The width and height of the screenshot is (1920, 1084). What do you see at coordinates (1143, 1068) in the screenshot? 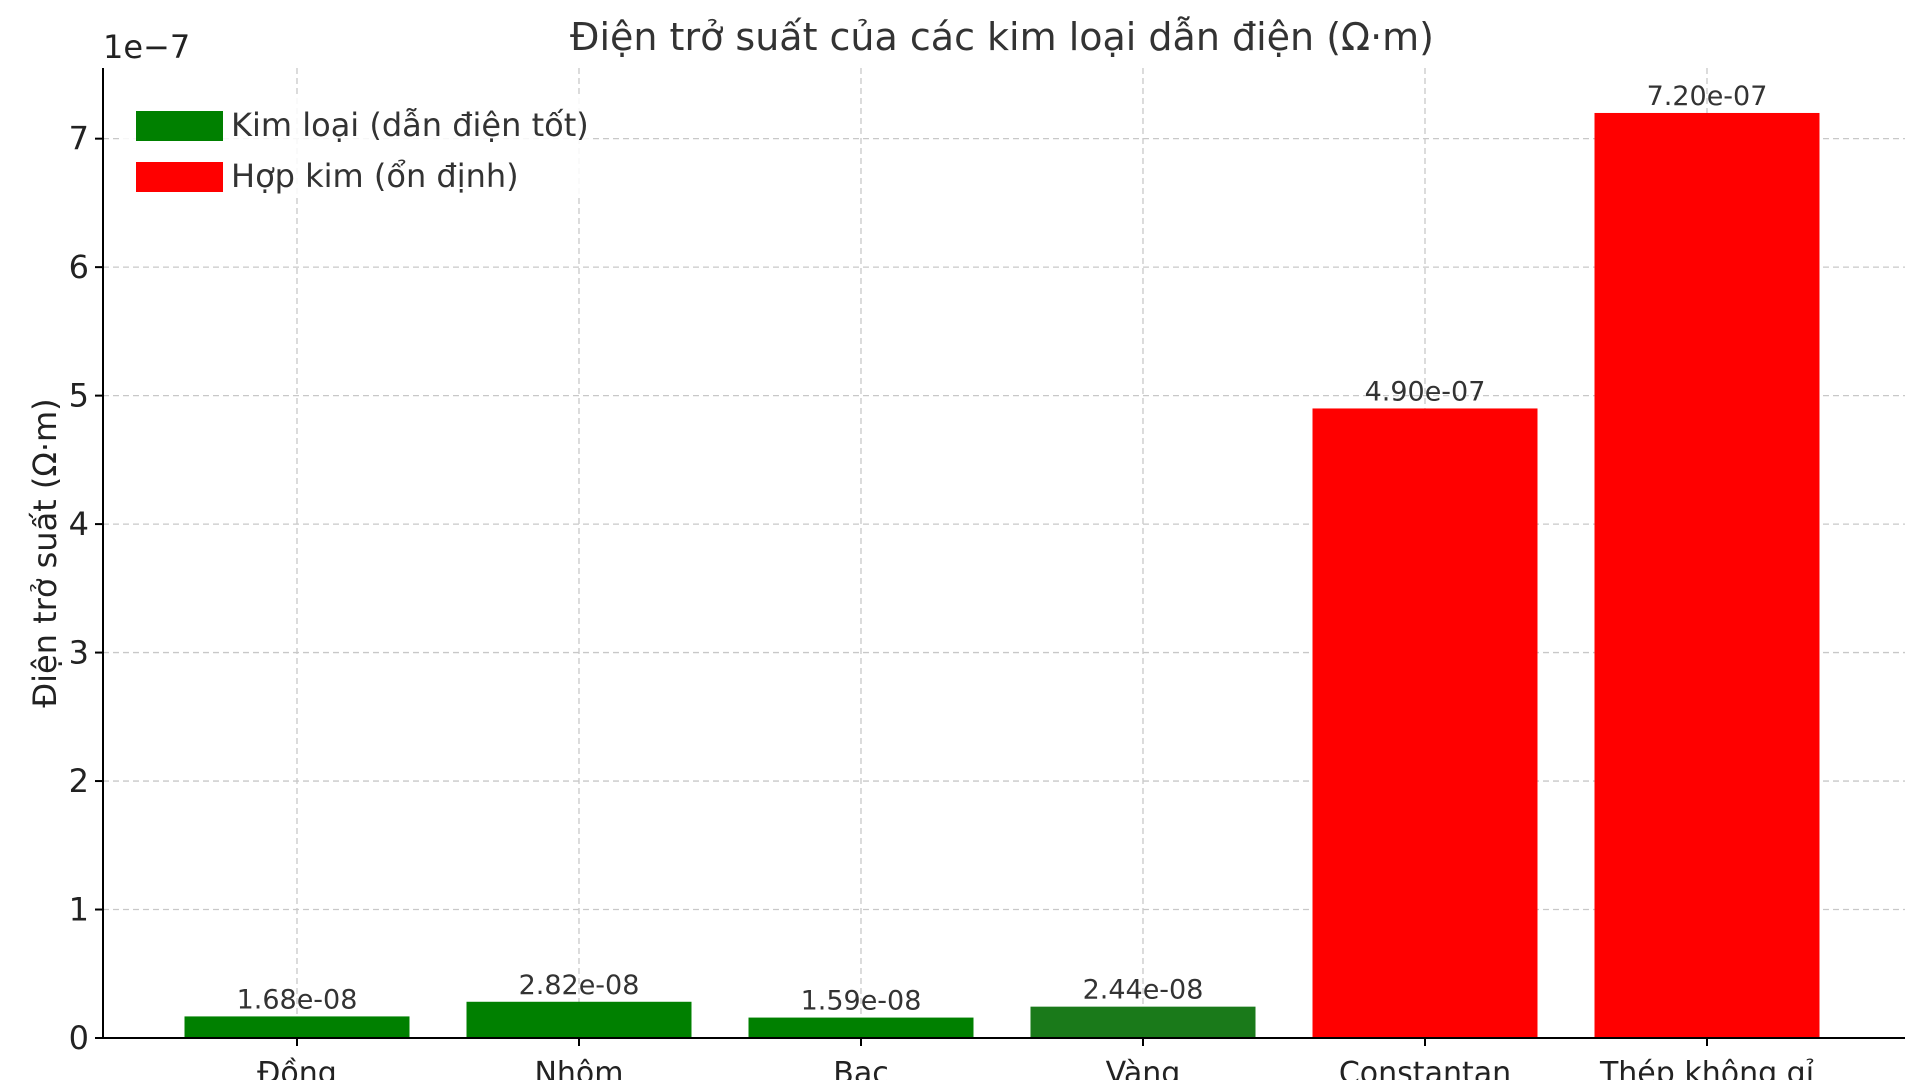
I see `x-tick-label: Vàng` at bounding box center [1143, 1068].